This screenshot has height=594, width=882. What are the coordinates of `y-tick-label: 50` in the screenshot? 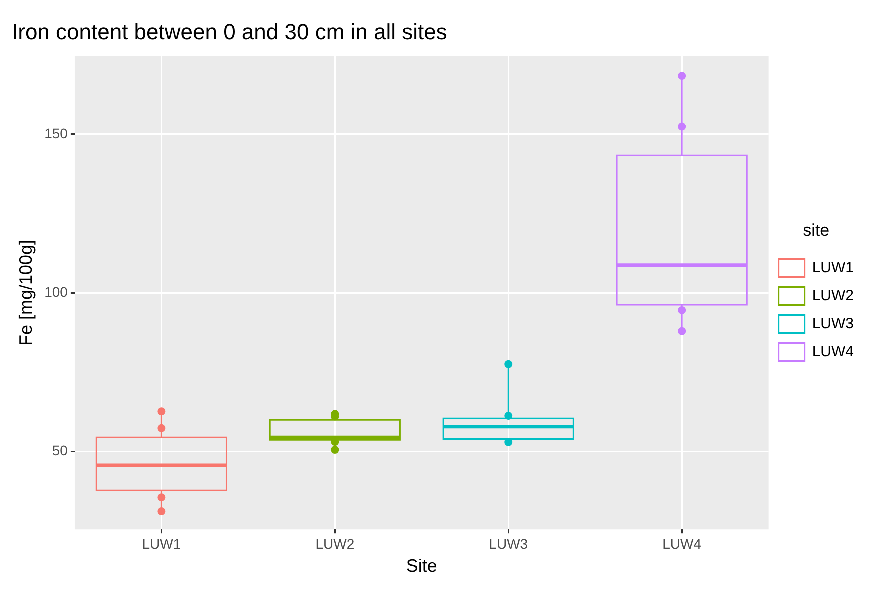 It's located at (60, 450).